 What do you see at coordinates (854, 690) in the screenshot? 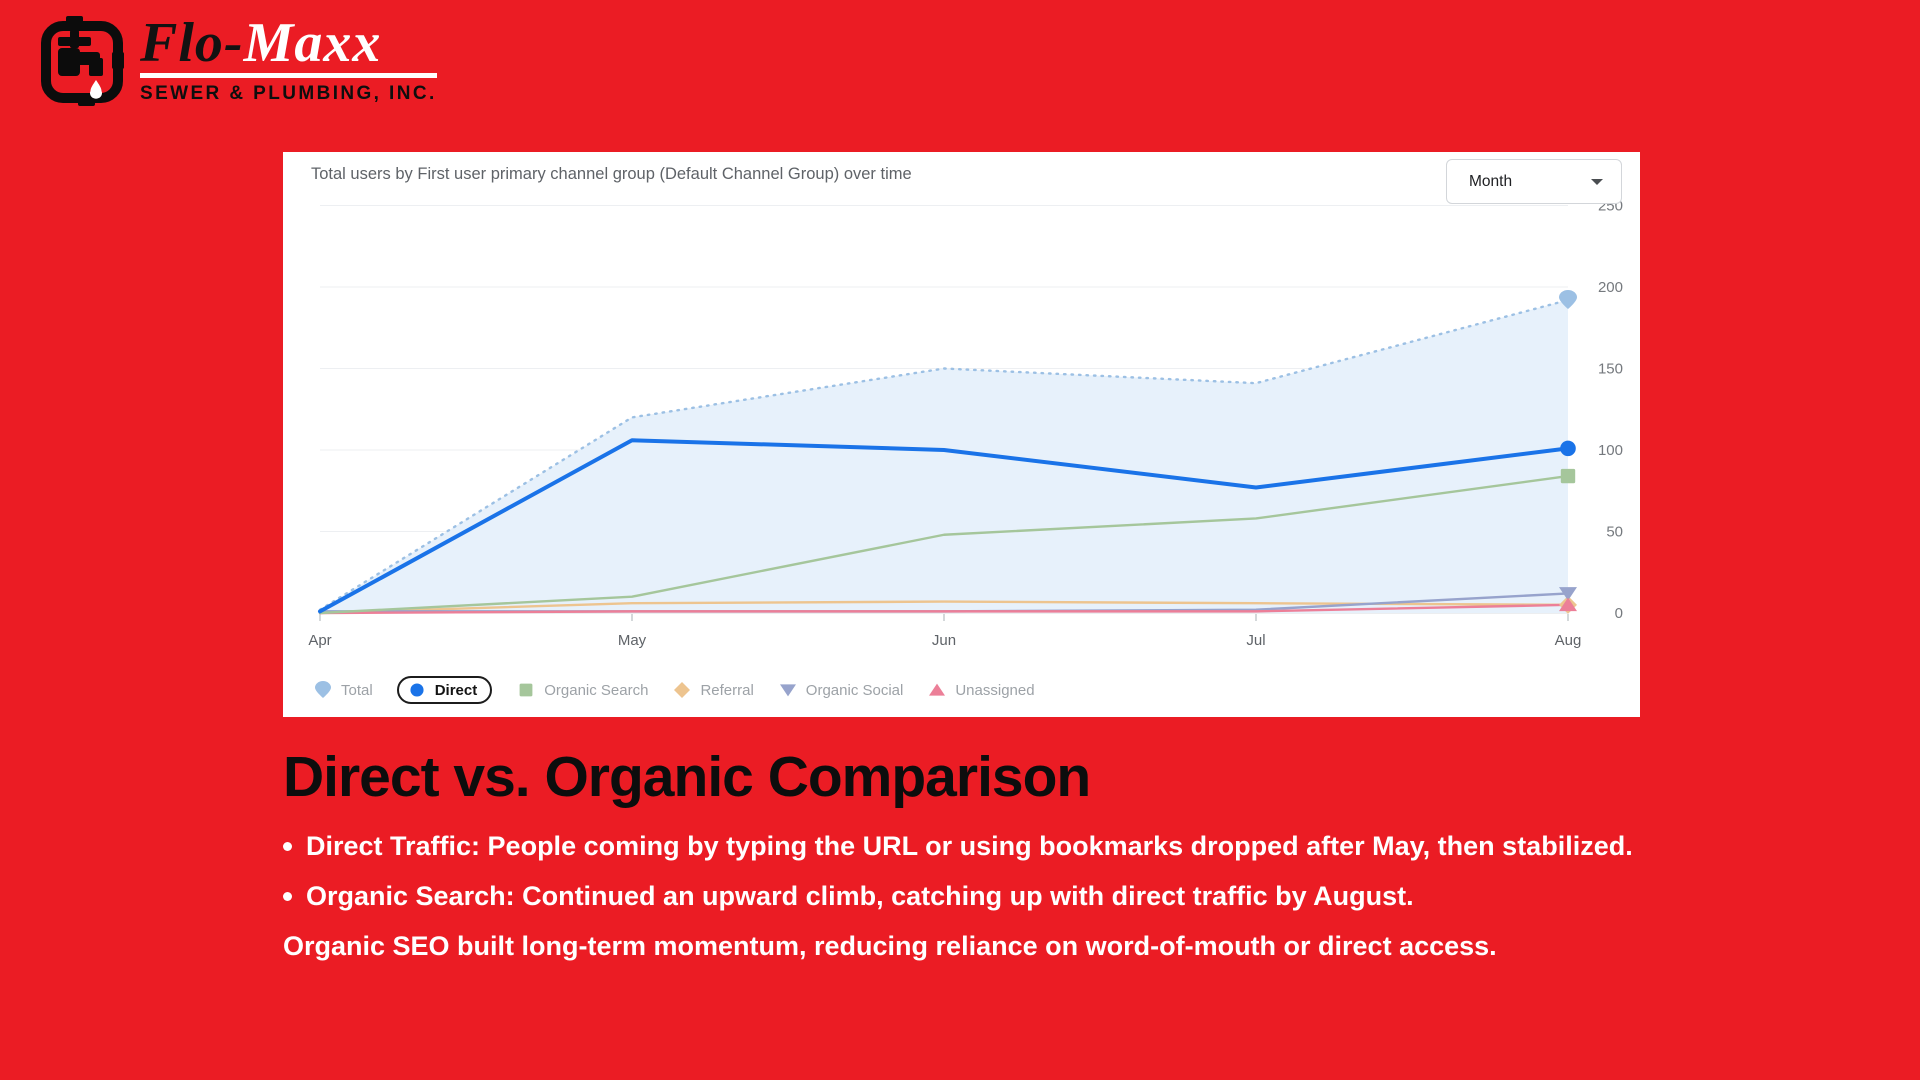
I see `legend-label: Organic Social` at bounding box center [854, 690].